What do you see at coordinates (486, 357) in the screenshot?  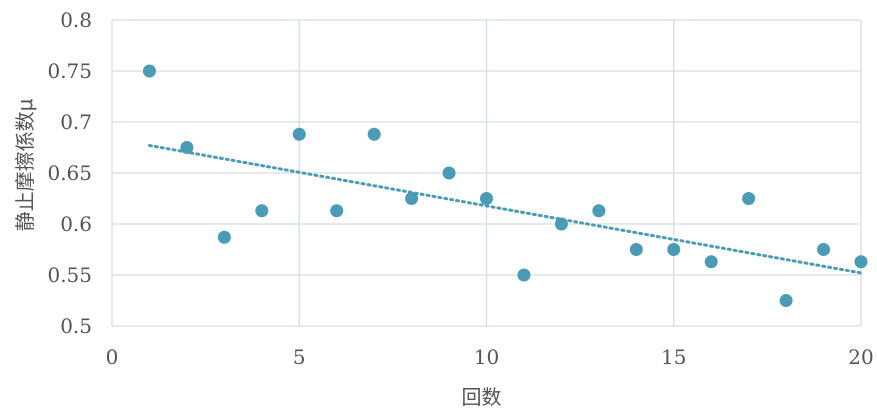 I see `x-tick-label: 10` at bounding box center [486, 357].